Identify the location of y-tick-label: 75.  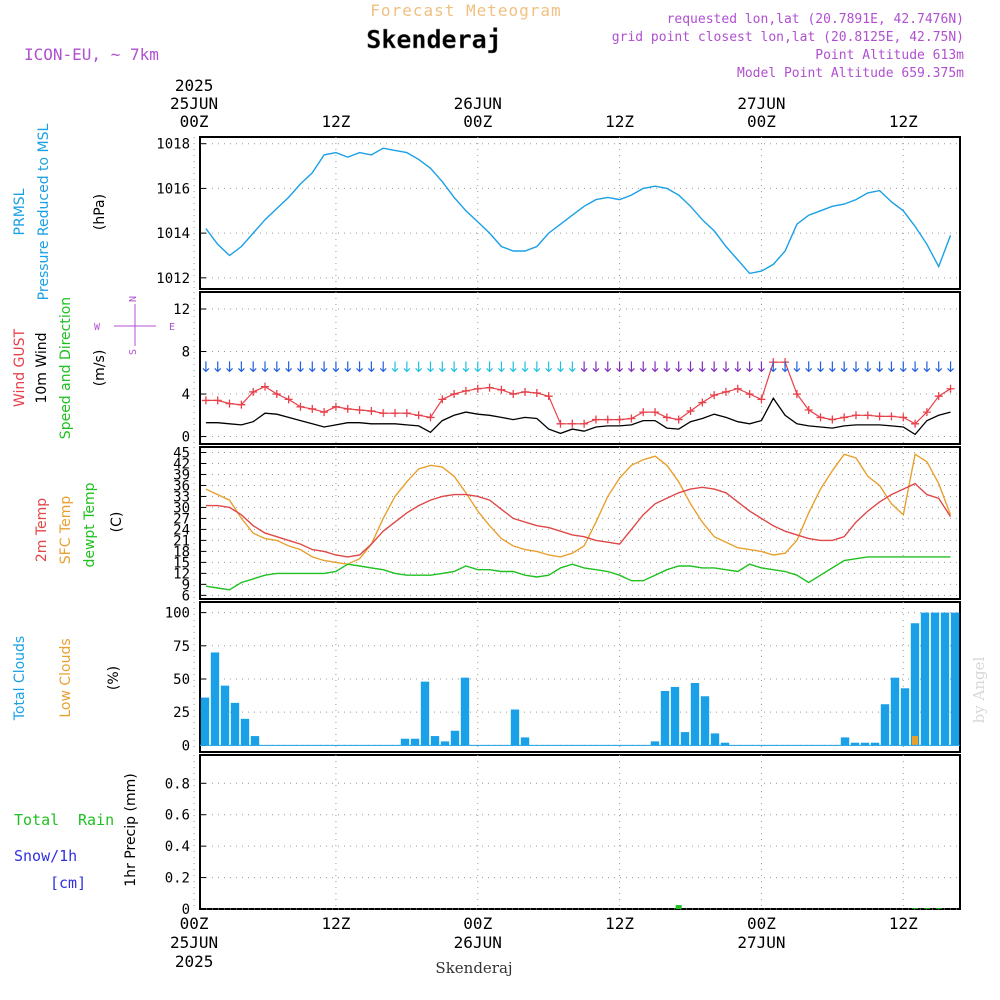
(181, 647).